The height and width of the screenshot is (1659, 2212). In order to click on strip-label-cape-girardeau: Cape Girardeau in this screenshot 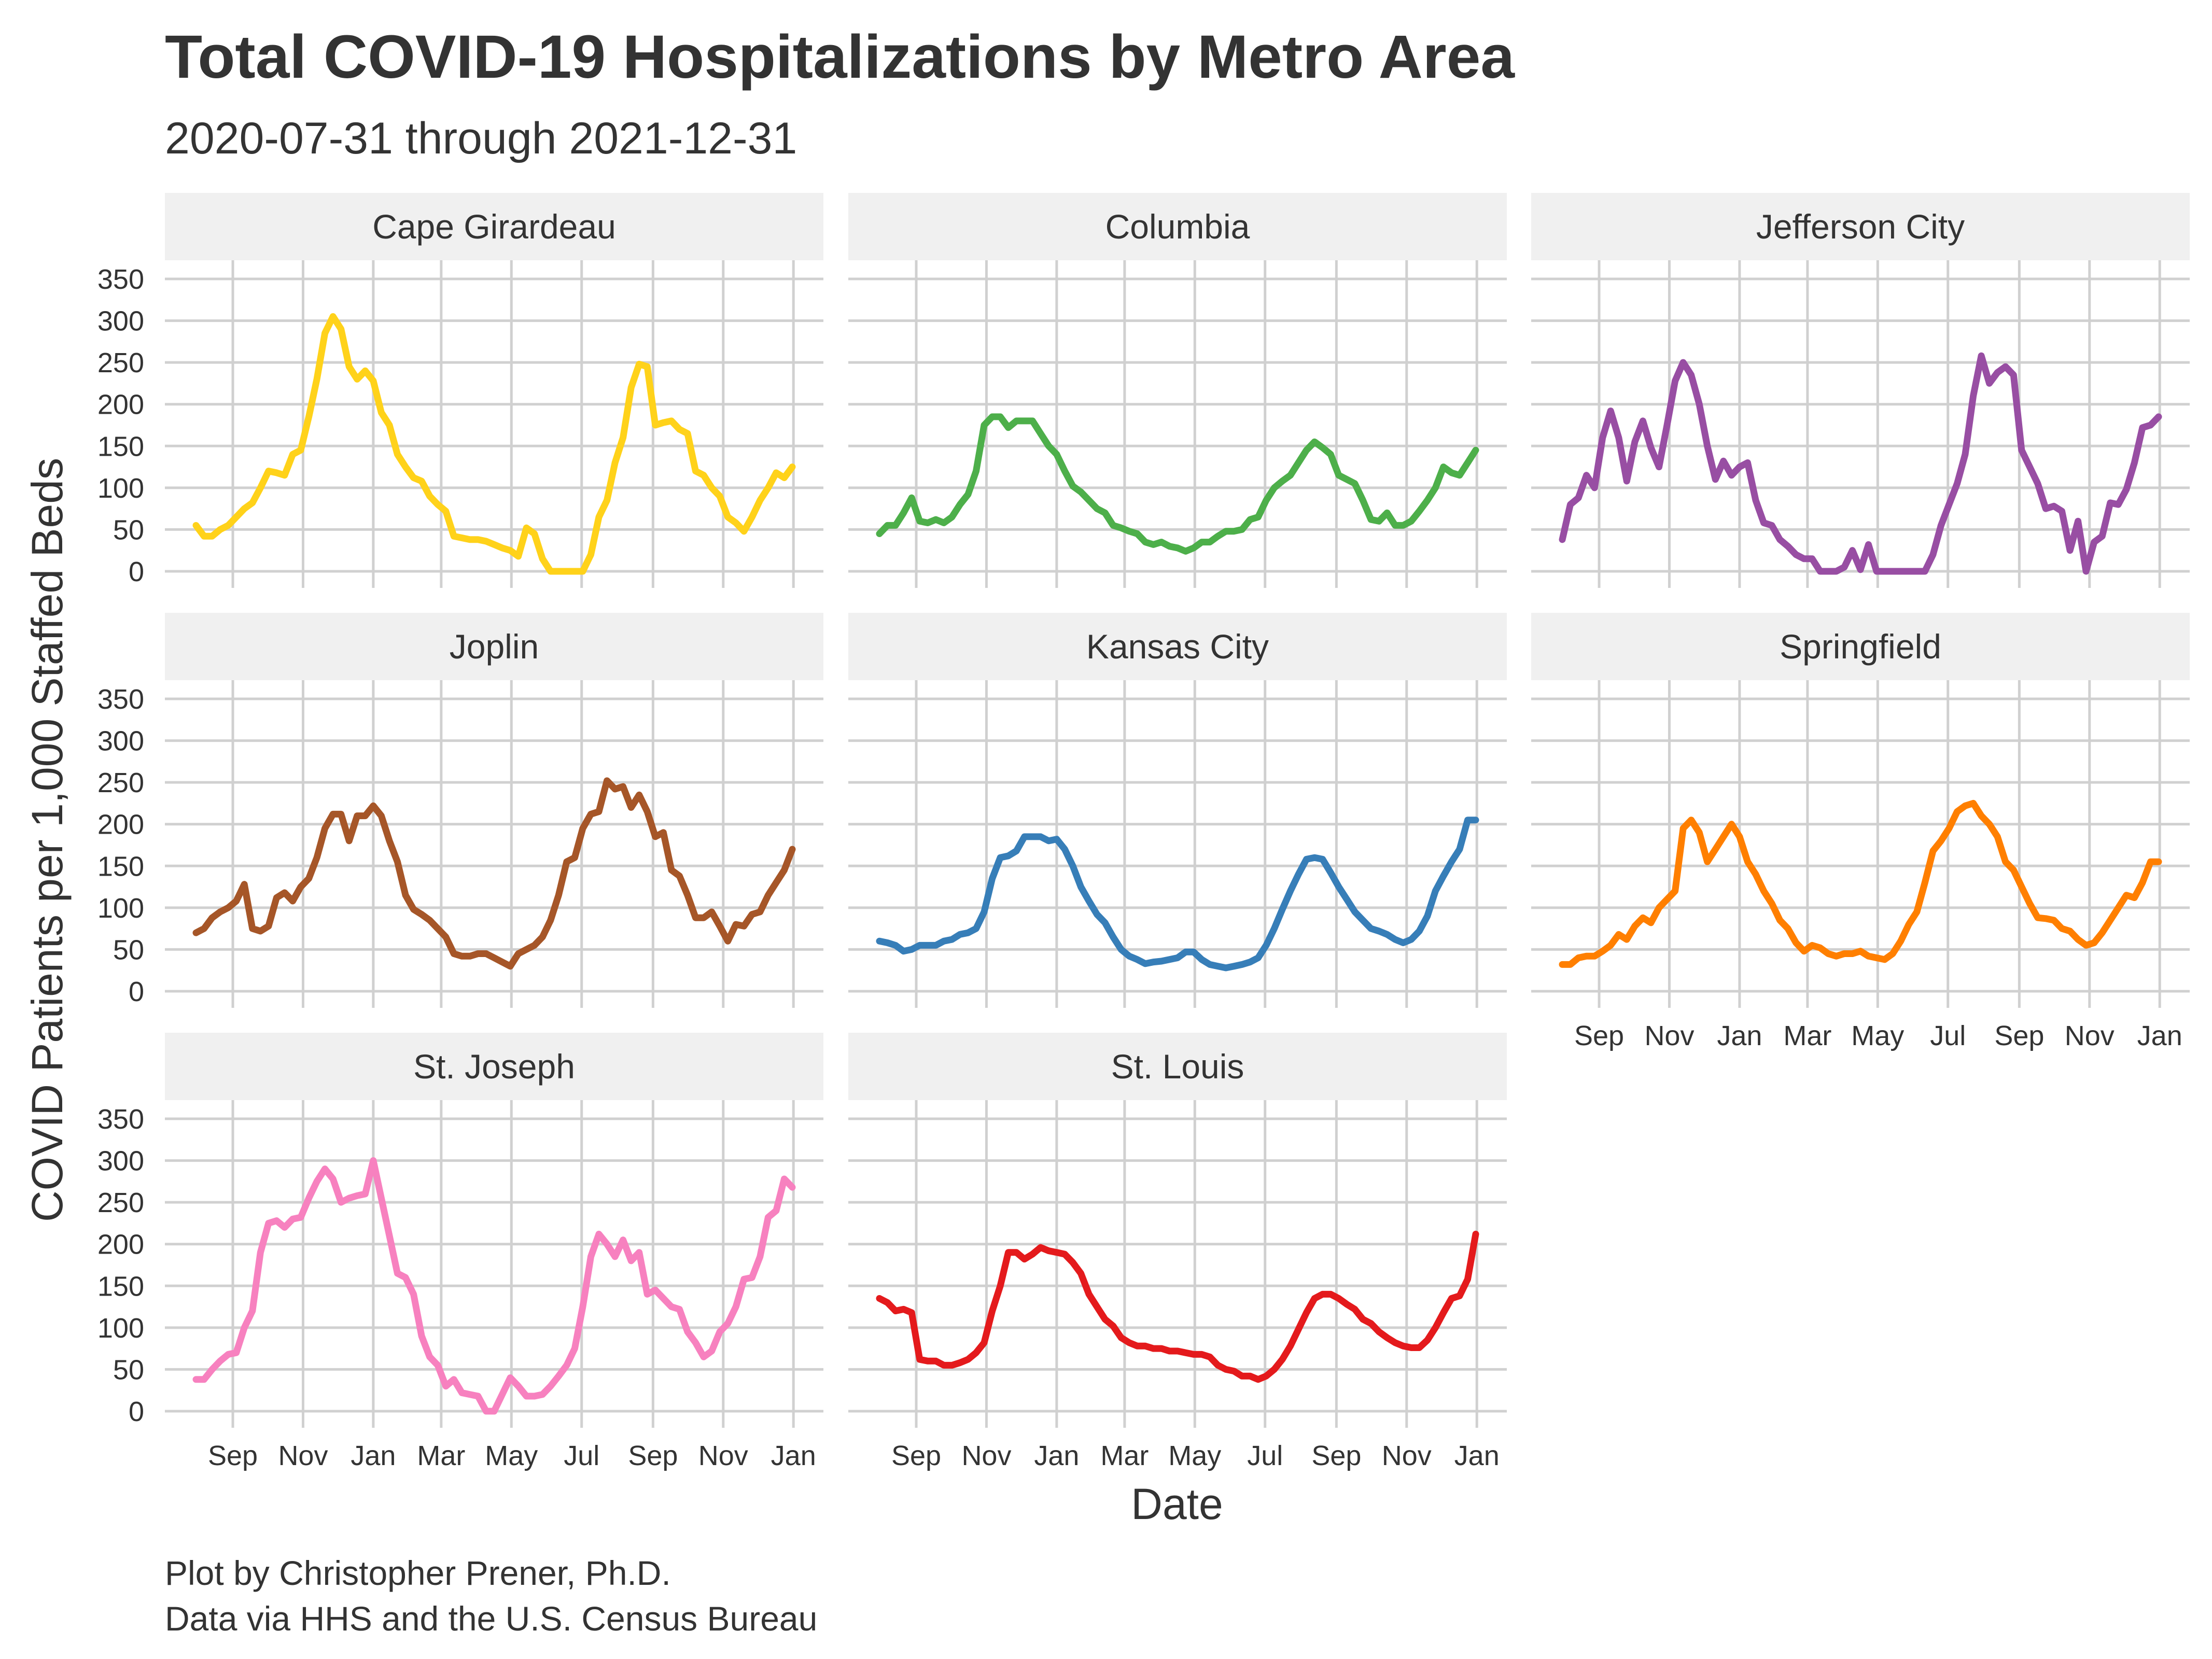, I will do `click(494, 226)`.